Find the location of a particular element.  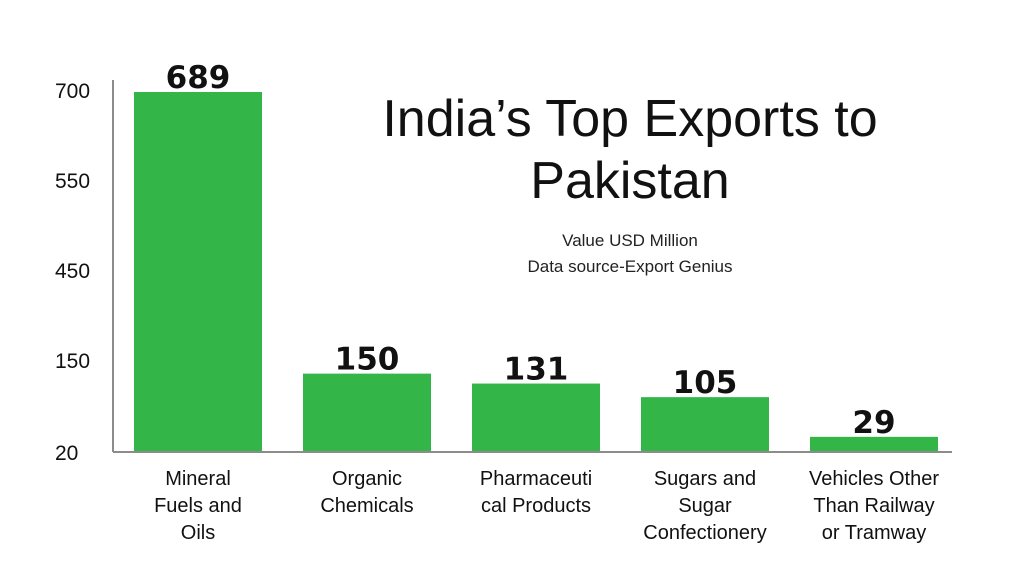

chart-title: India’s Top Exports to Pakistan is located at coordinates (630, 150).